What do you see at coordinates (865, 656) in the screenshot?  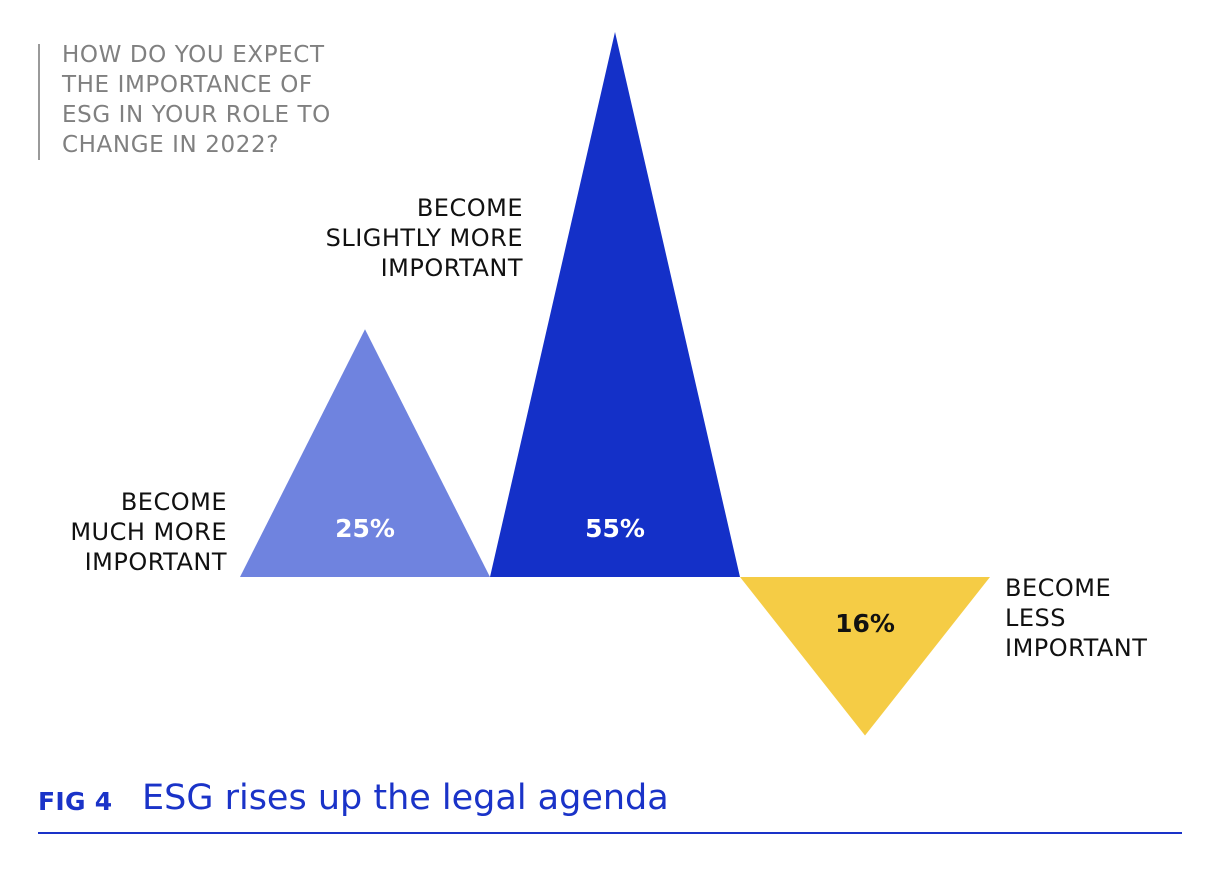 I see `triangle-less-important` at bounding box center [865, 656].